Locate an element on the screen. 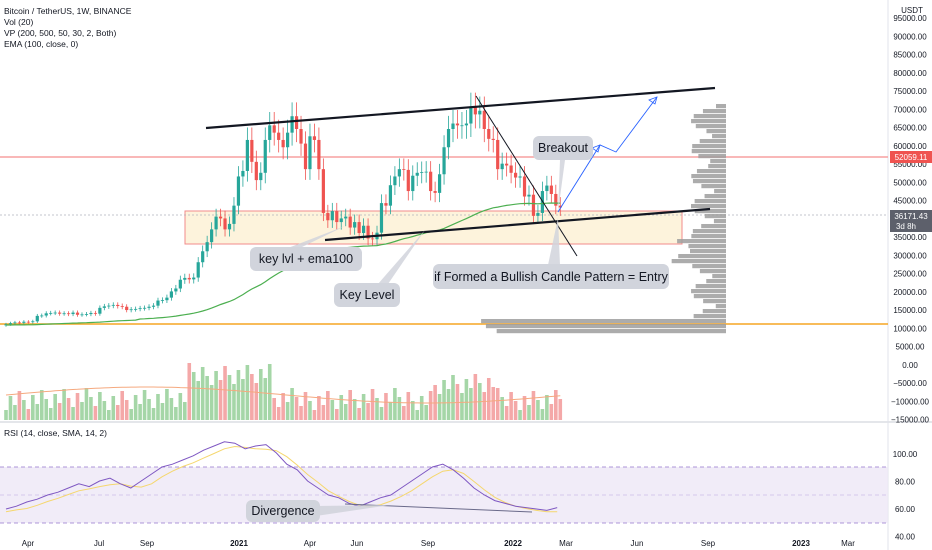 This screenshot has height=550, width=932. key-level-callout: Key Level is located at coordinates (379, 268).